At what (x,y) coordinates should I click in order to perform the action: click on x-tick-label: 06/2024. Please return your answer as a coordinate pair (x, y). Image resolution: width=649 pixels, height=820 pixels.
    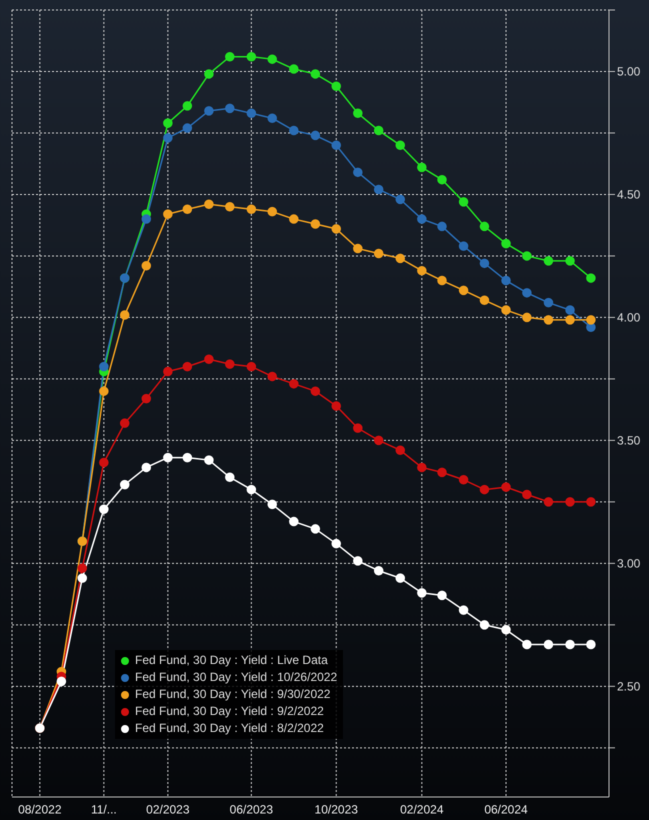
    Looking at the image, I should click on (506, 809).